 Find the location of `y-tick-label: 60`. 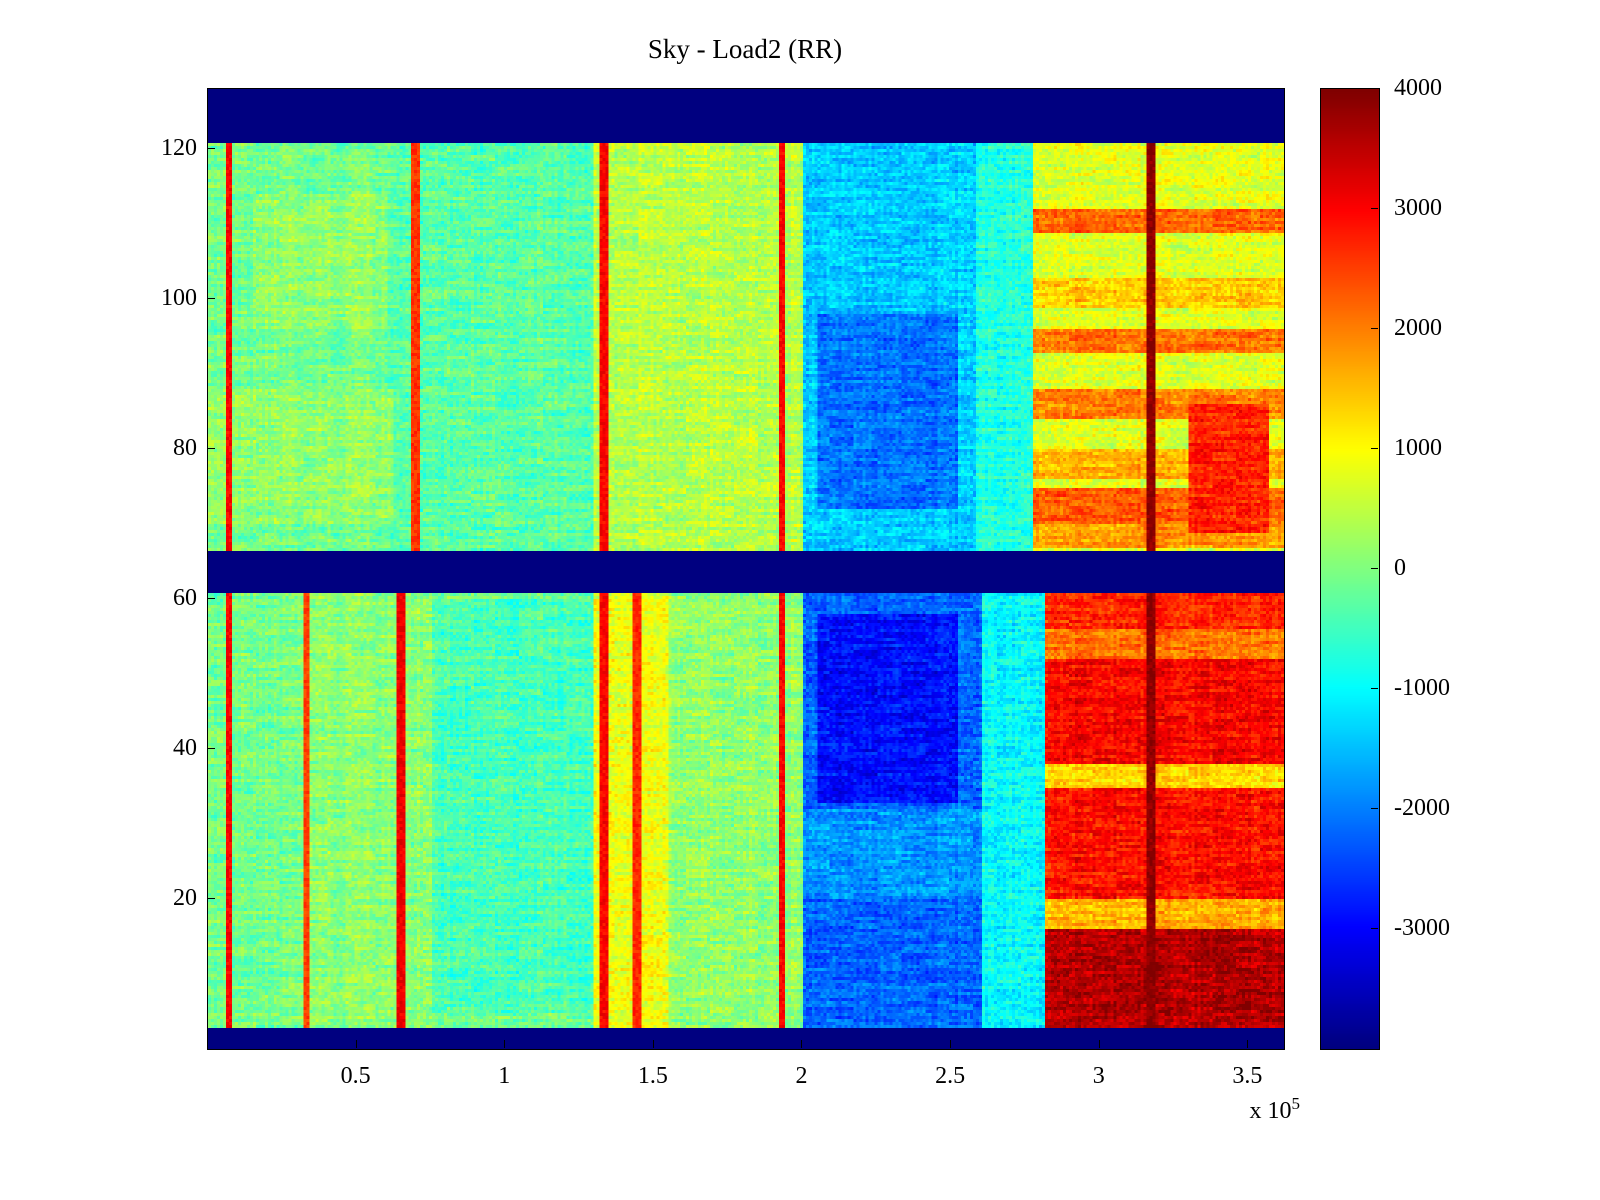

y-tick-label: 60 is located at coordinates (185, 598).